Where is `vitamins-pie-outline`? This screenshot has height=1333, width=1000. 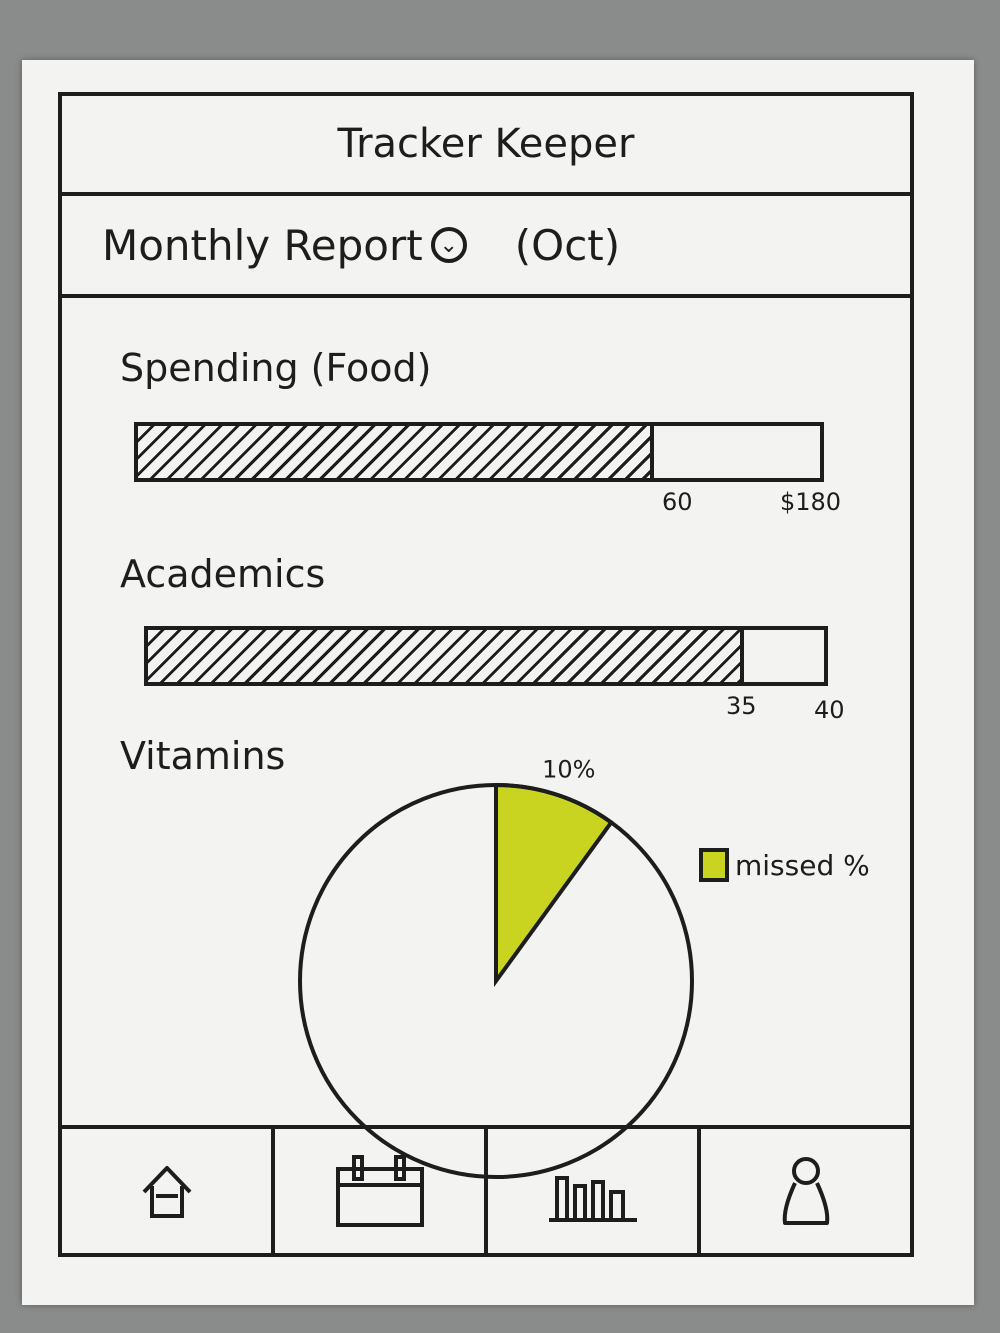 vitamins-pie-outline is located at coordinates (496, 981).